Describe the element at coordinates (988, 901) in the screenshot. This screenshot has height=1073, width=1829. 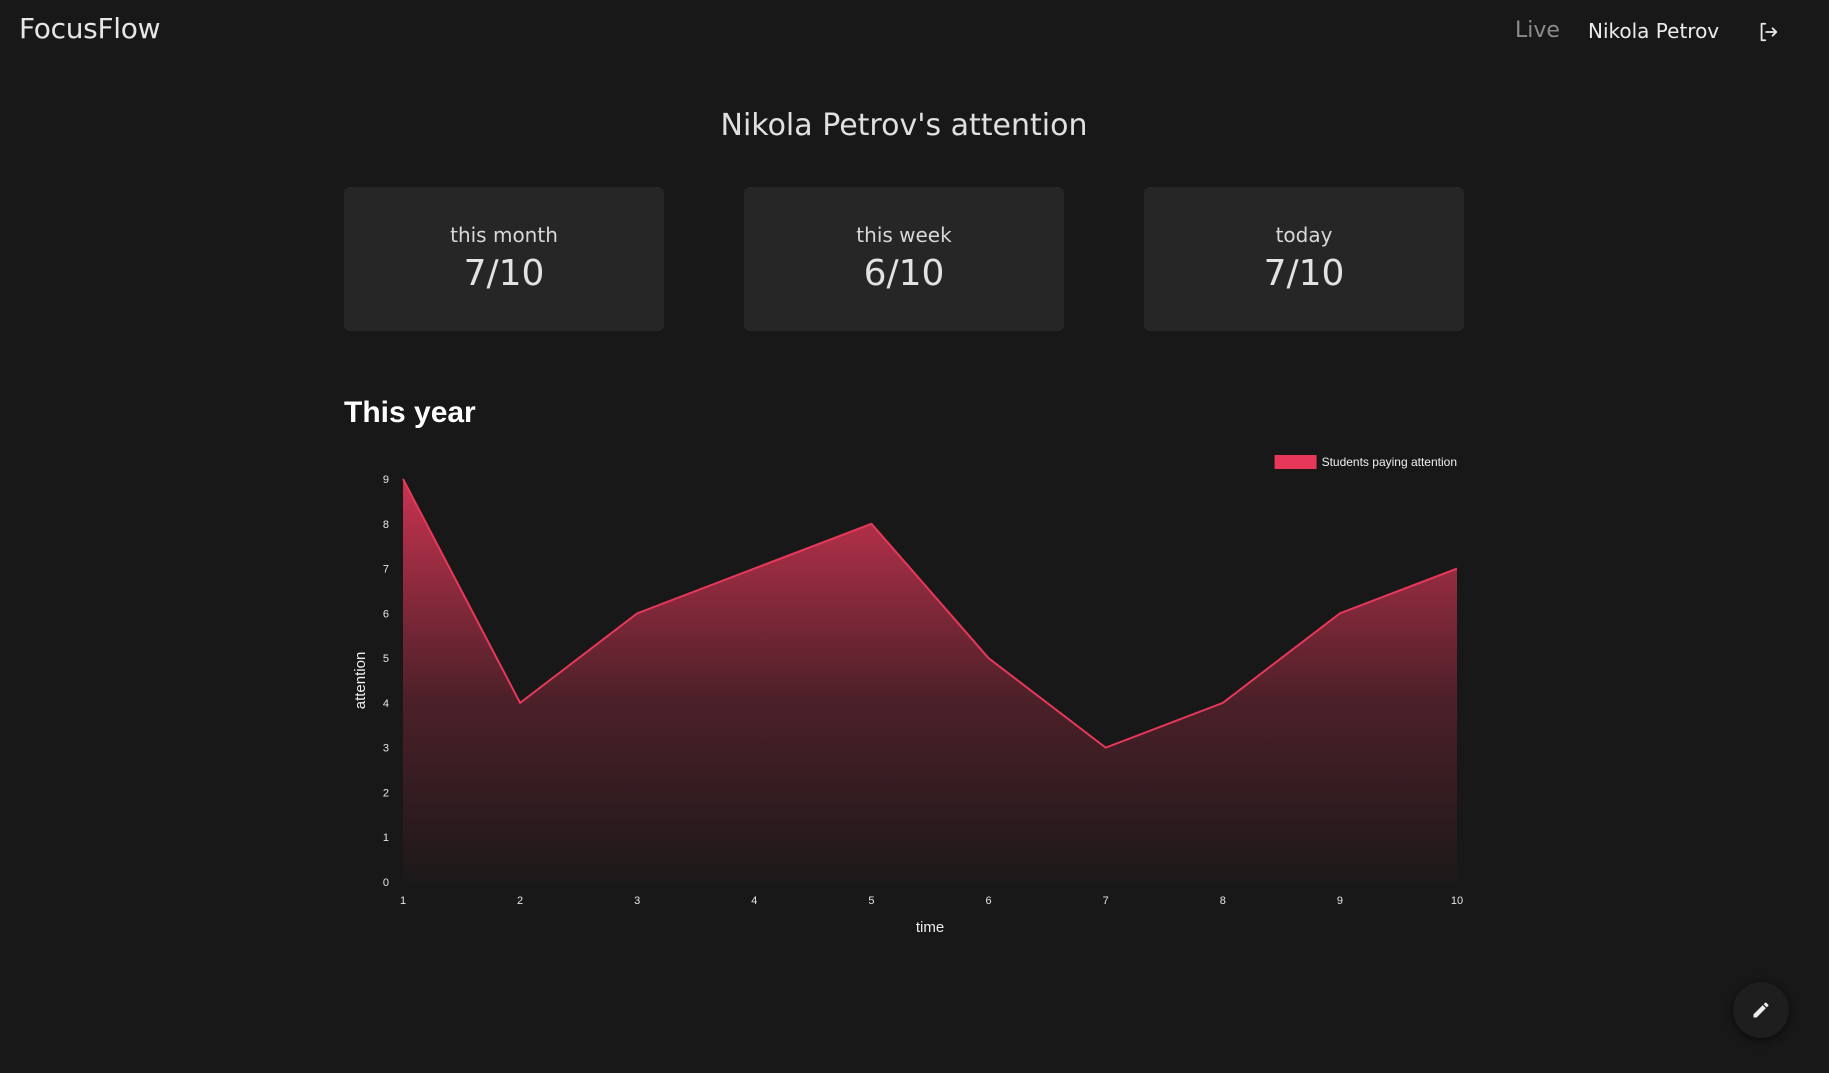
I see `x-tick-label: 6` at that location.